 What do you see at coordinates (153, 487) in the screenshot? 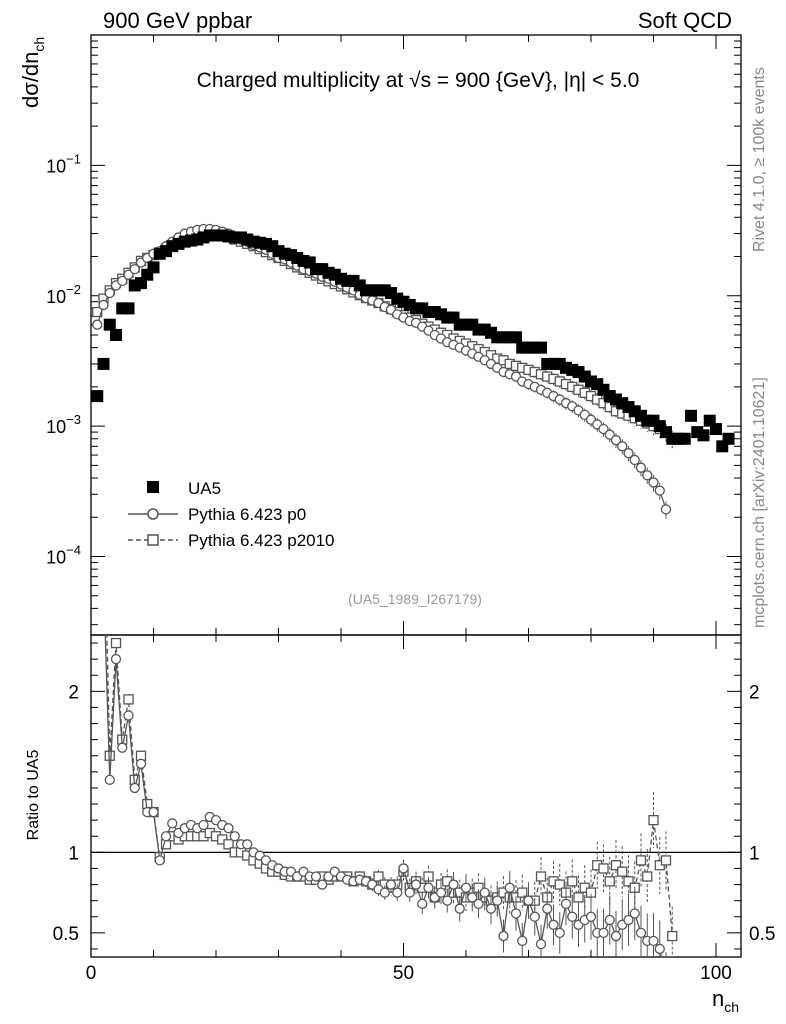
I see `legend-marker-ua5` at bounding box center [153, 487].